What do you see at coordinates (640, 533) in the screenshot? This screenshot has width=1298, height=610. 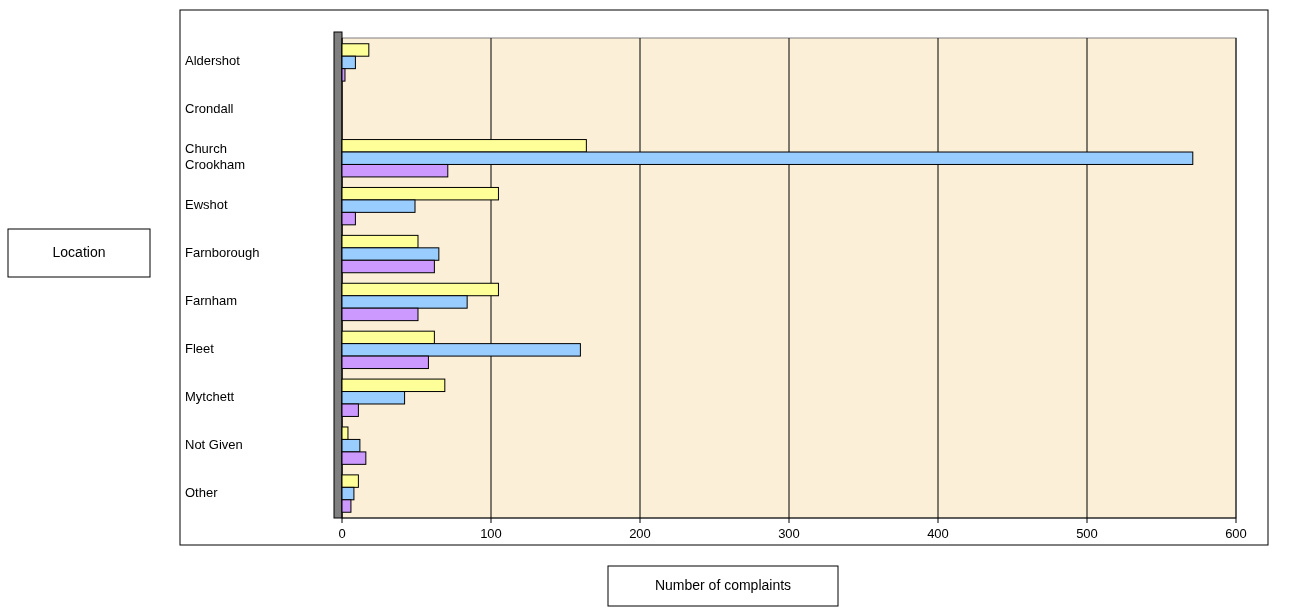 I see `x-tick-label: 200` at bounding box center [640, 533].